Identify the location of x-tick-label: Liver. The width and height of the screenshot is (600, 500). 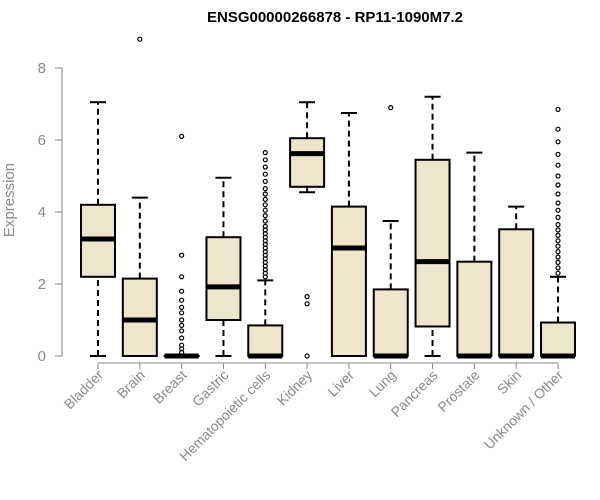
(340, 383).